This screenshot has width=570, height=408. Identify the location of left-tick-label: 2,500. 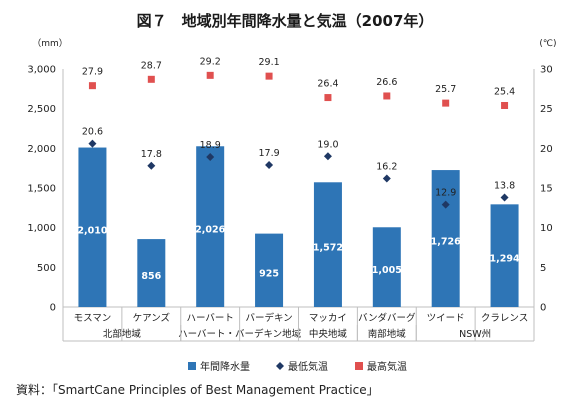
(41, 109).